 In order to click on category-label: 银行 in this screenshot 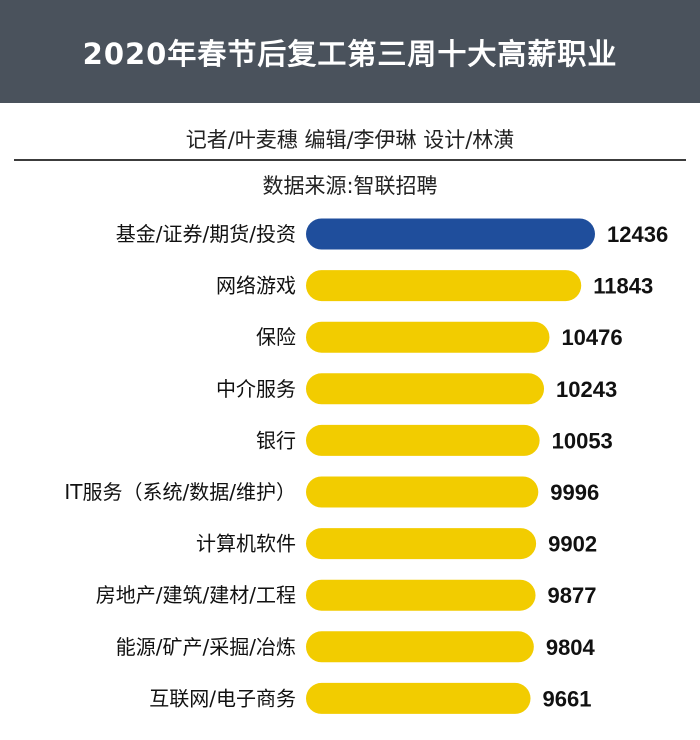, I will do `click(276, 440)`.